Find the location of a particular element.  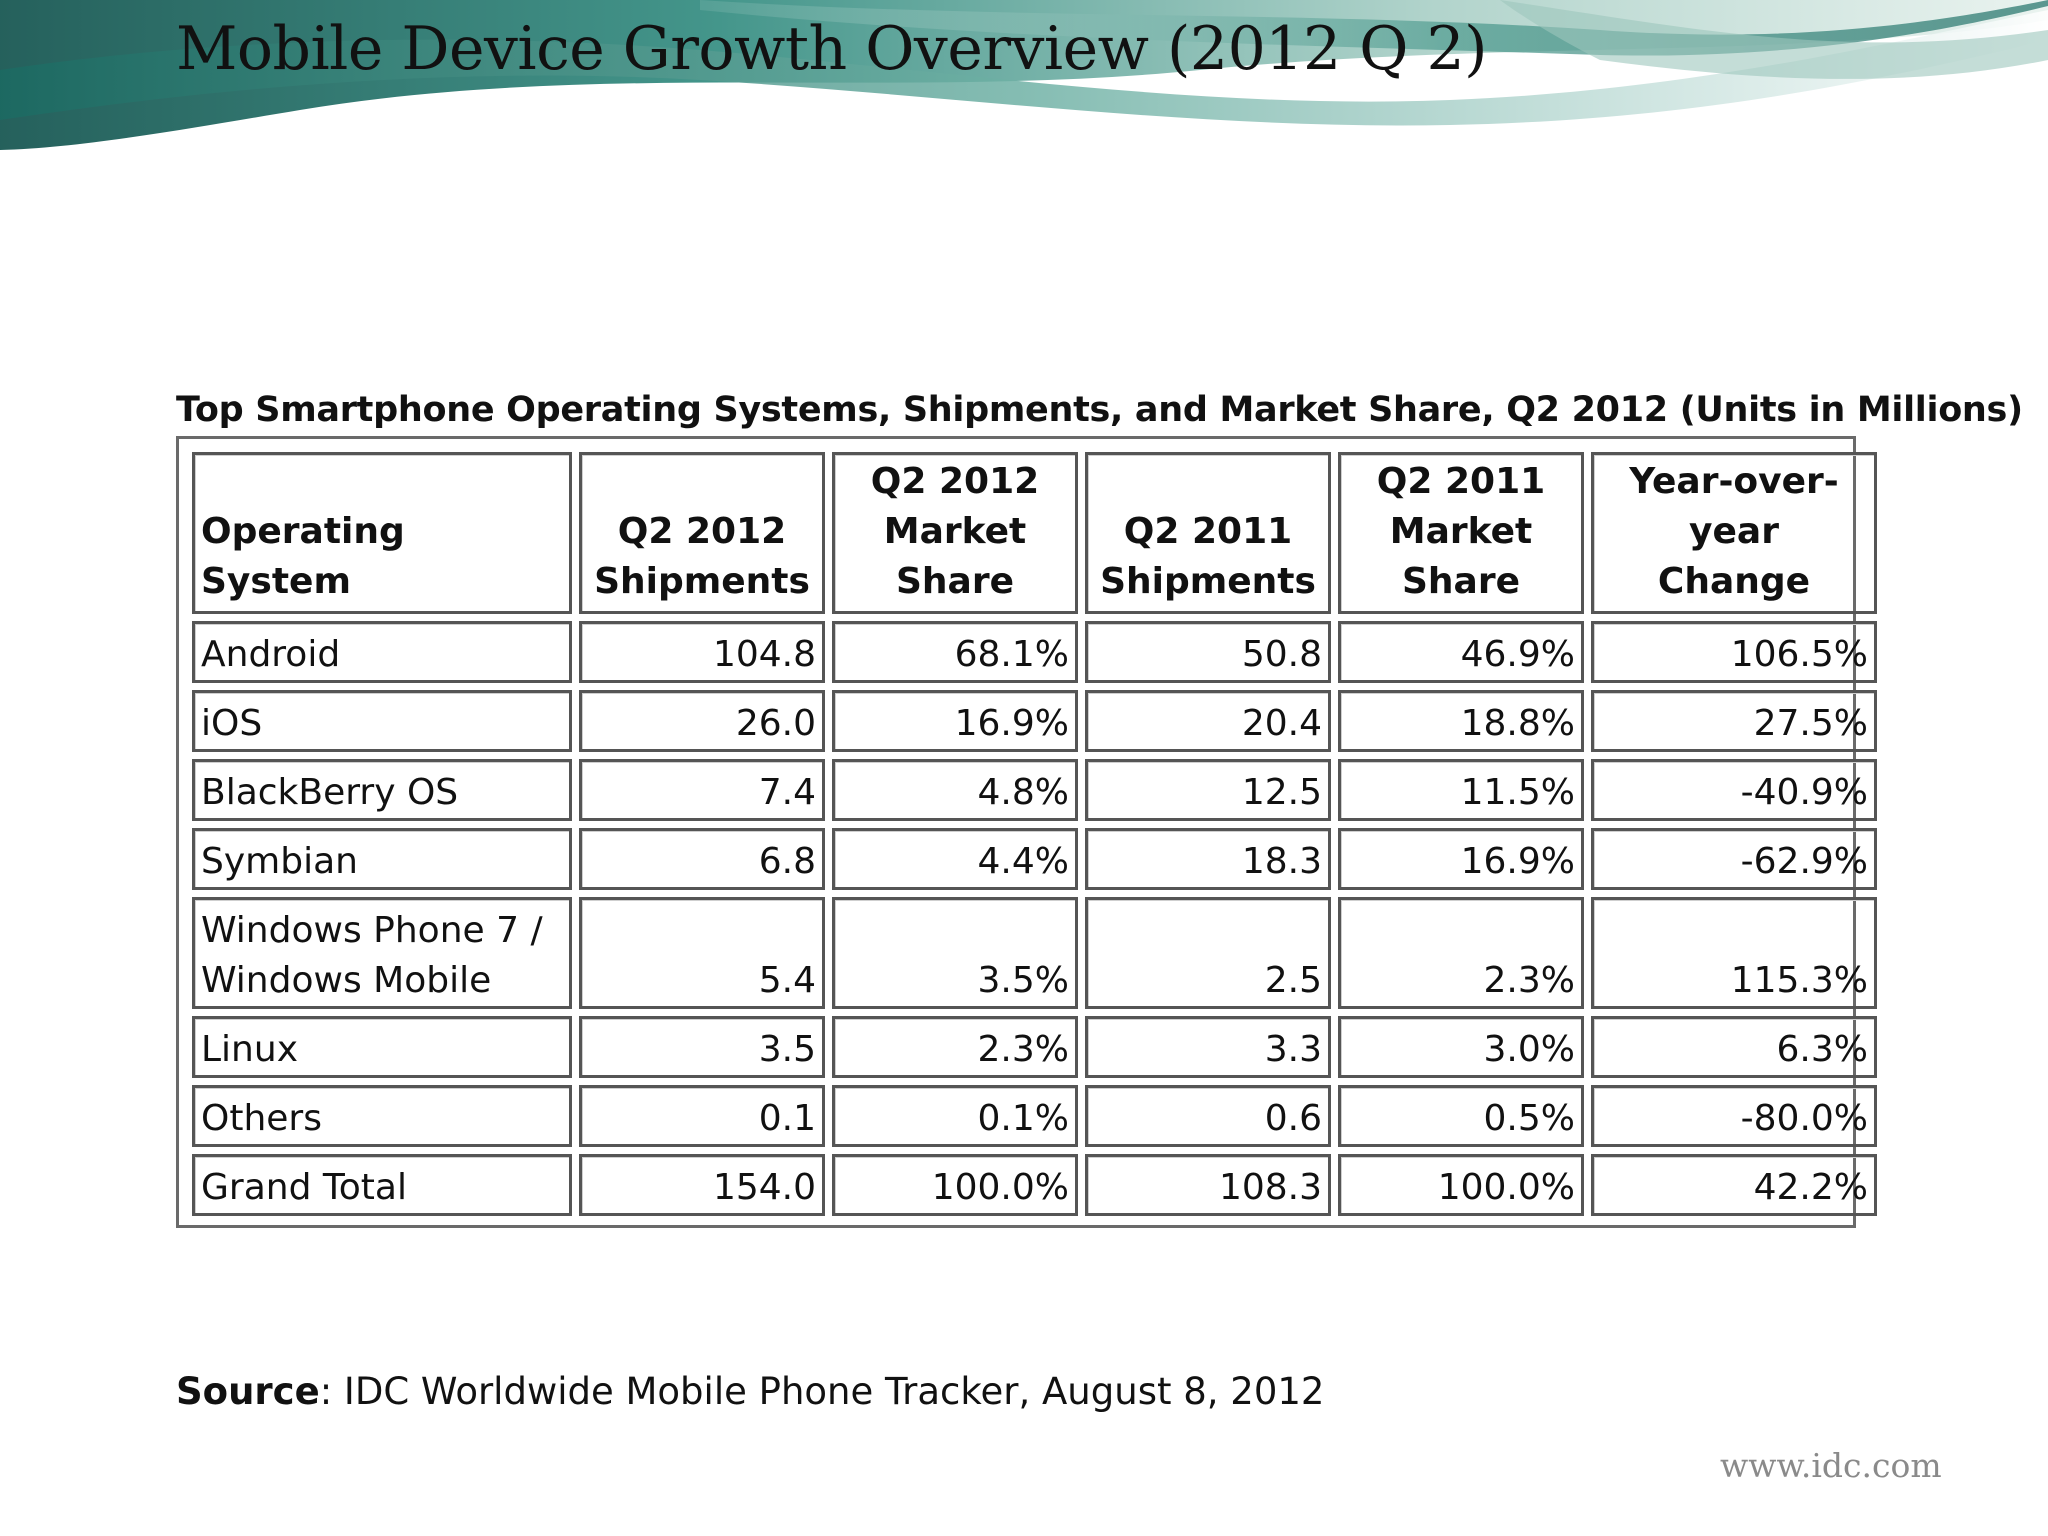

cell-yoy-change: -40.9% is located at coordinates (1734, 790).